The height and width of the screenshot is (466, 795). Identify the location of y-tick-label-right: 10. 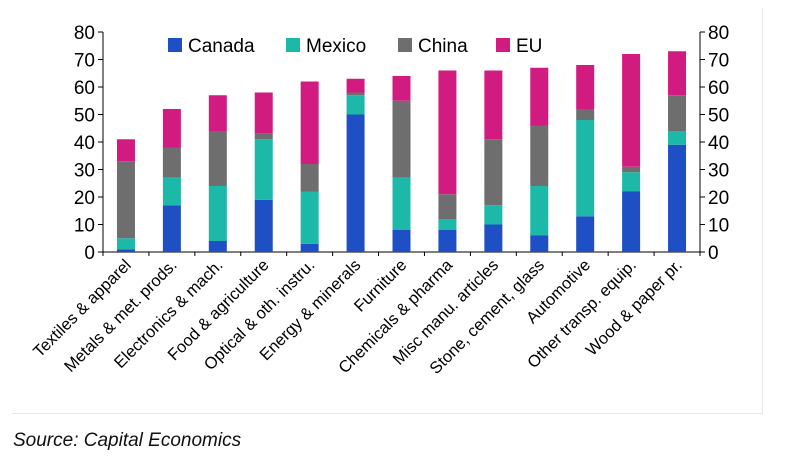
(718, 226).